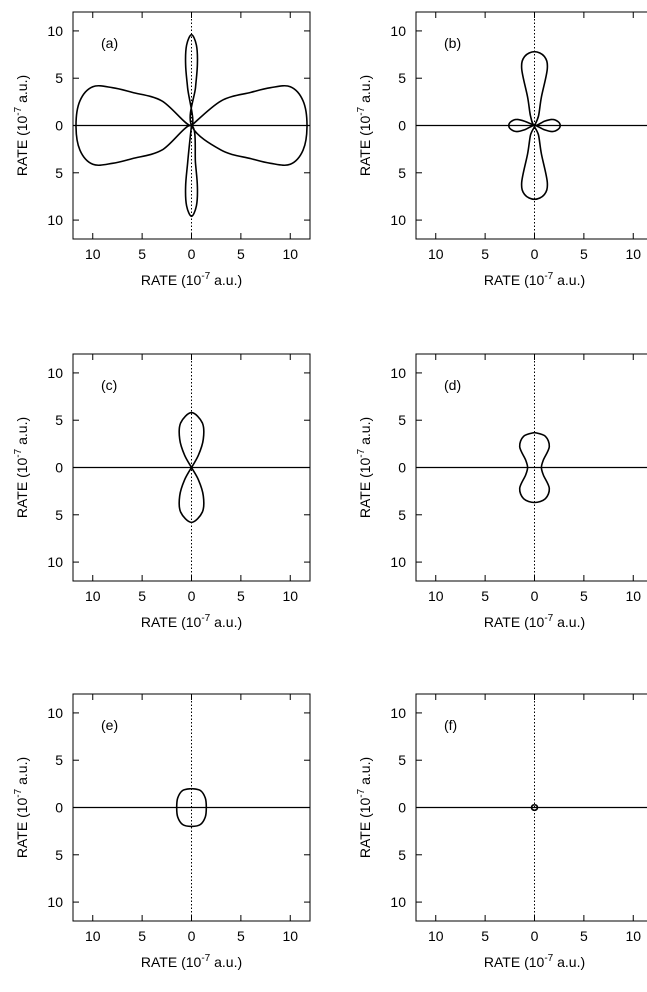 The image size is (647, 992). I want to click on panel-label: (a), so click(109, 43).